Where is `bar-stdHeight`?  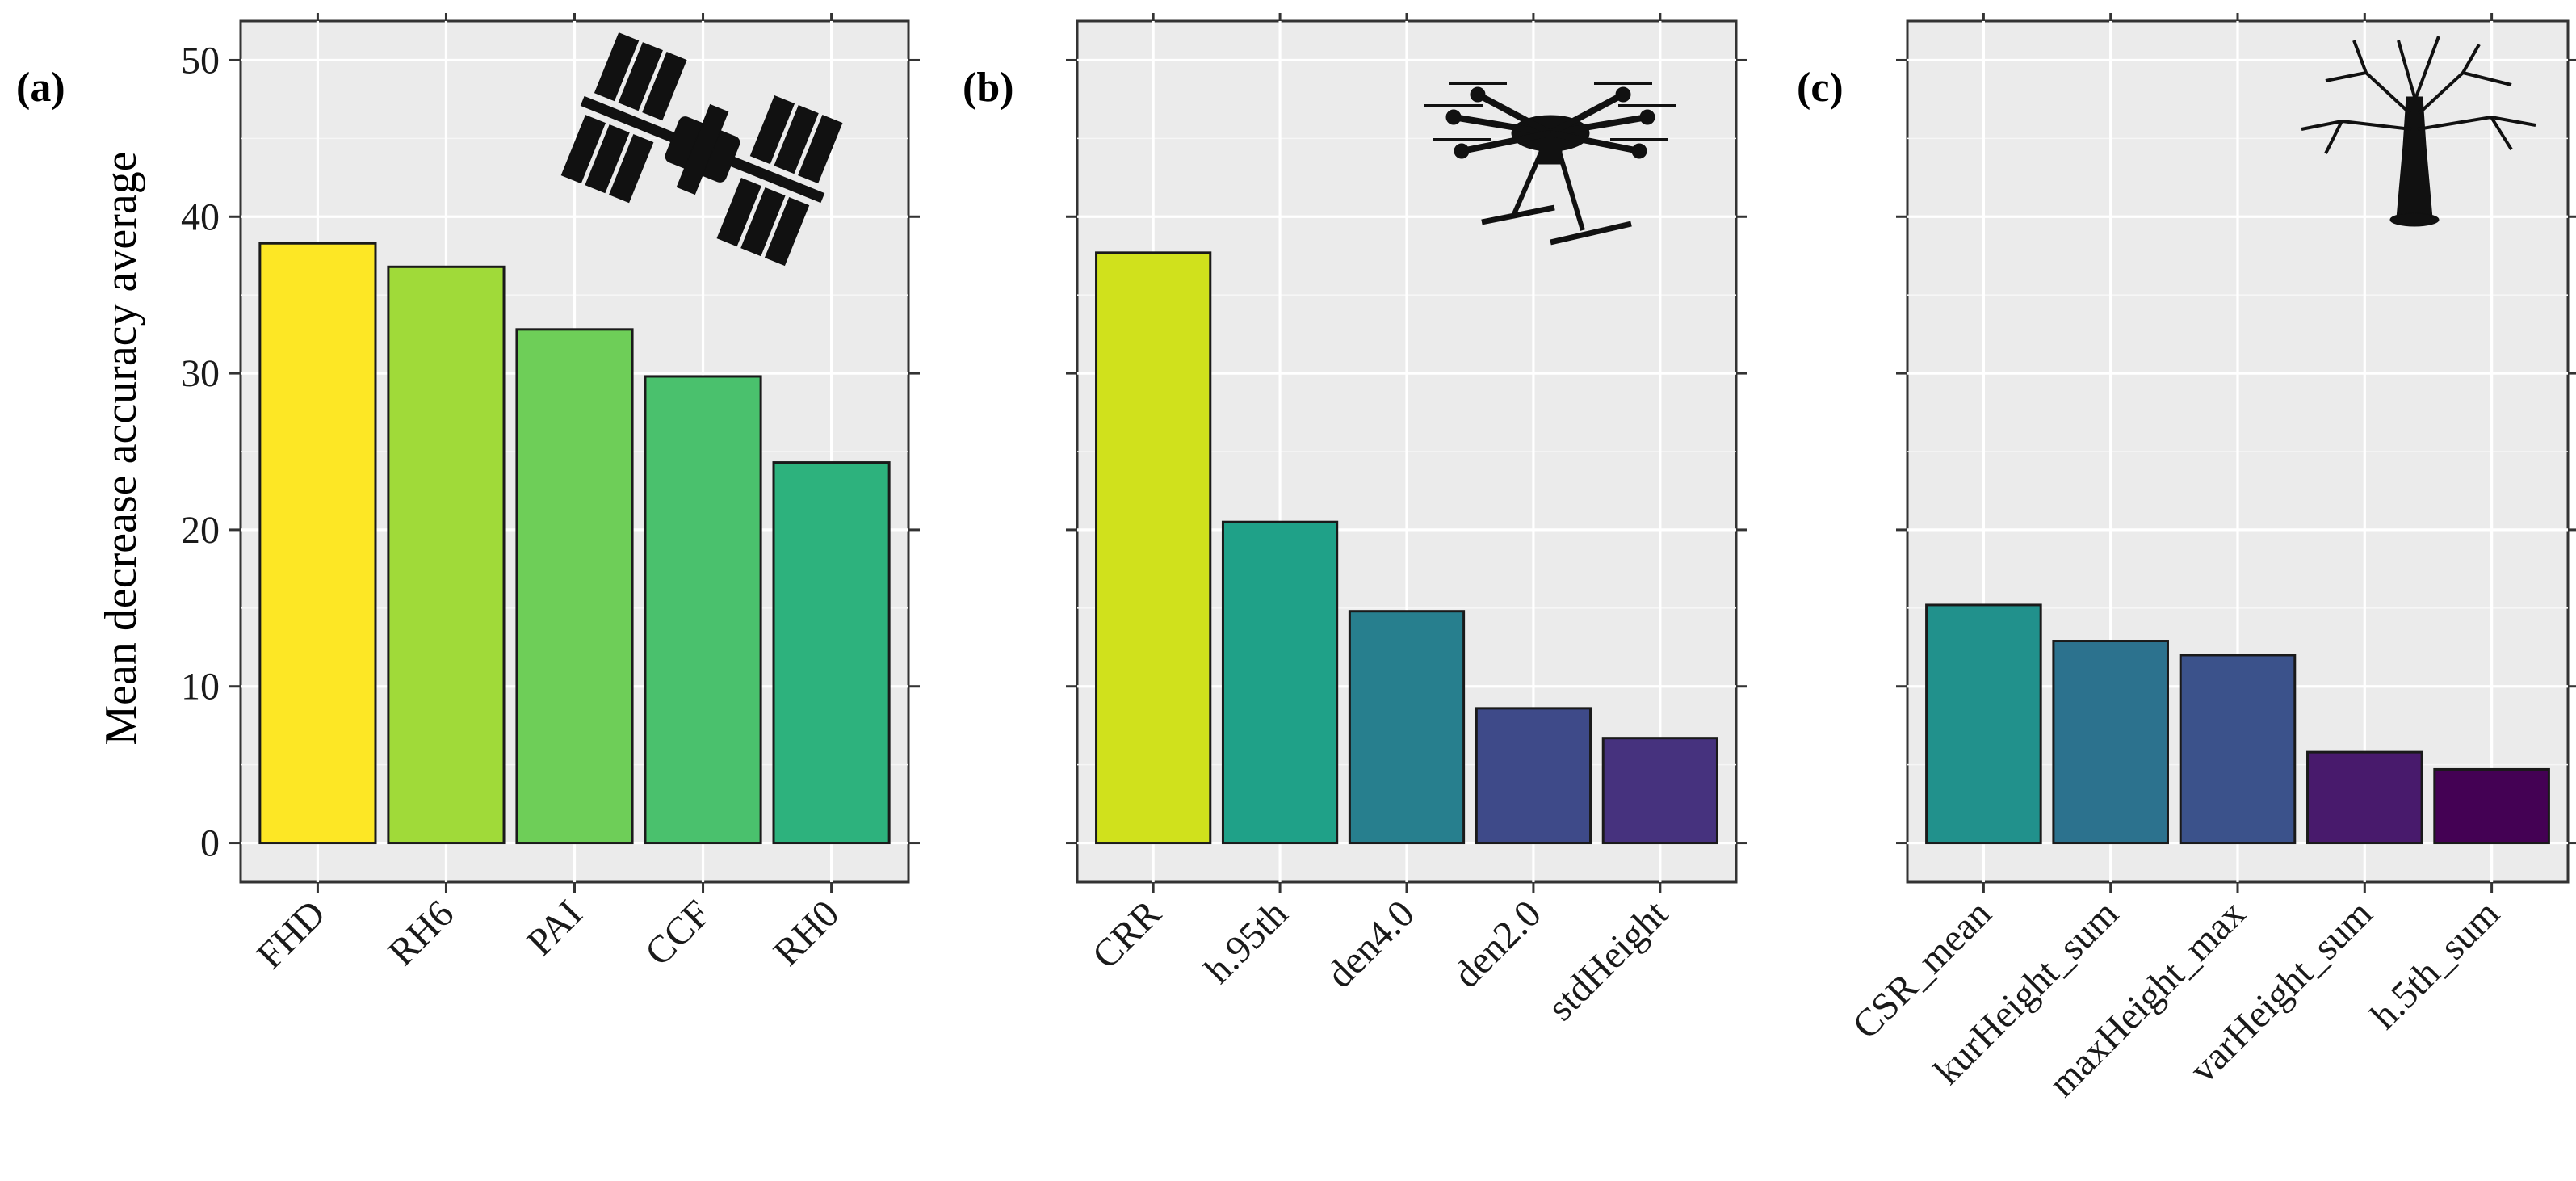 bar-stdHeight is located at coordinates (1659, 791).